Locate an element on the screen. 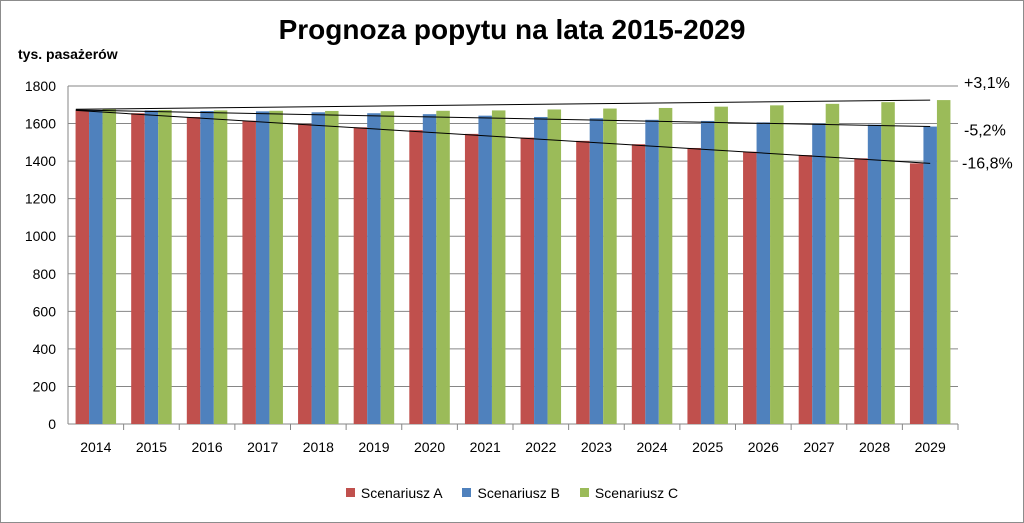 The height and width of the screenshot is (523, 1024). x-tick-label: 2026 is located at coordinates (763, 447).